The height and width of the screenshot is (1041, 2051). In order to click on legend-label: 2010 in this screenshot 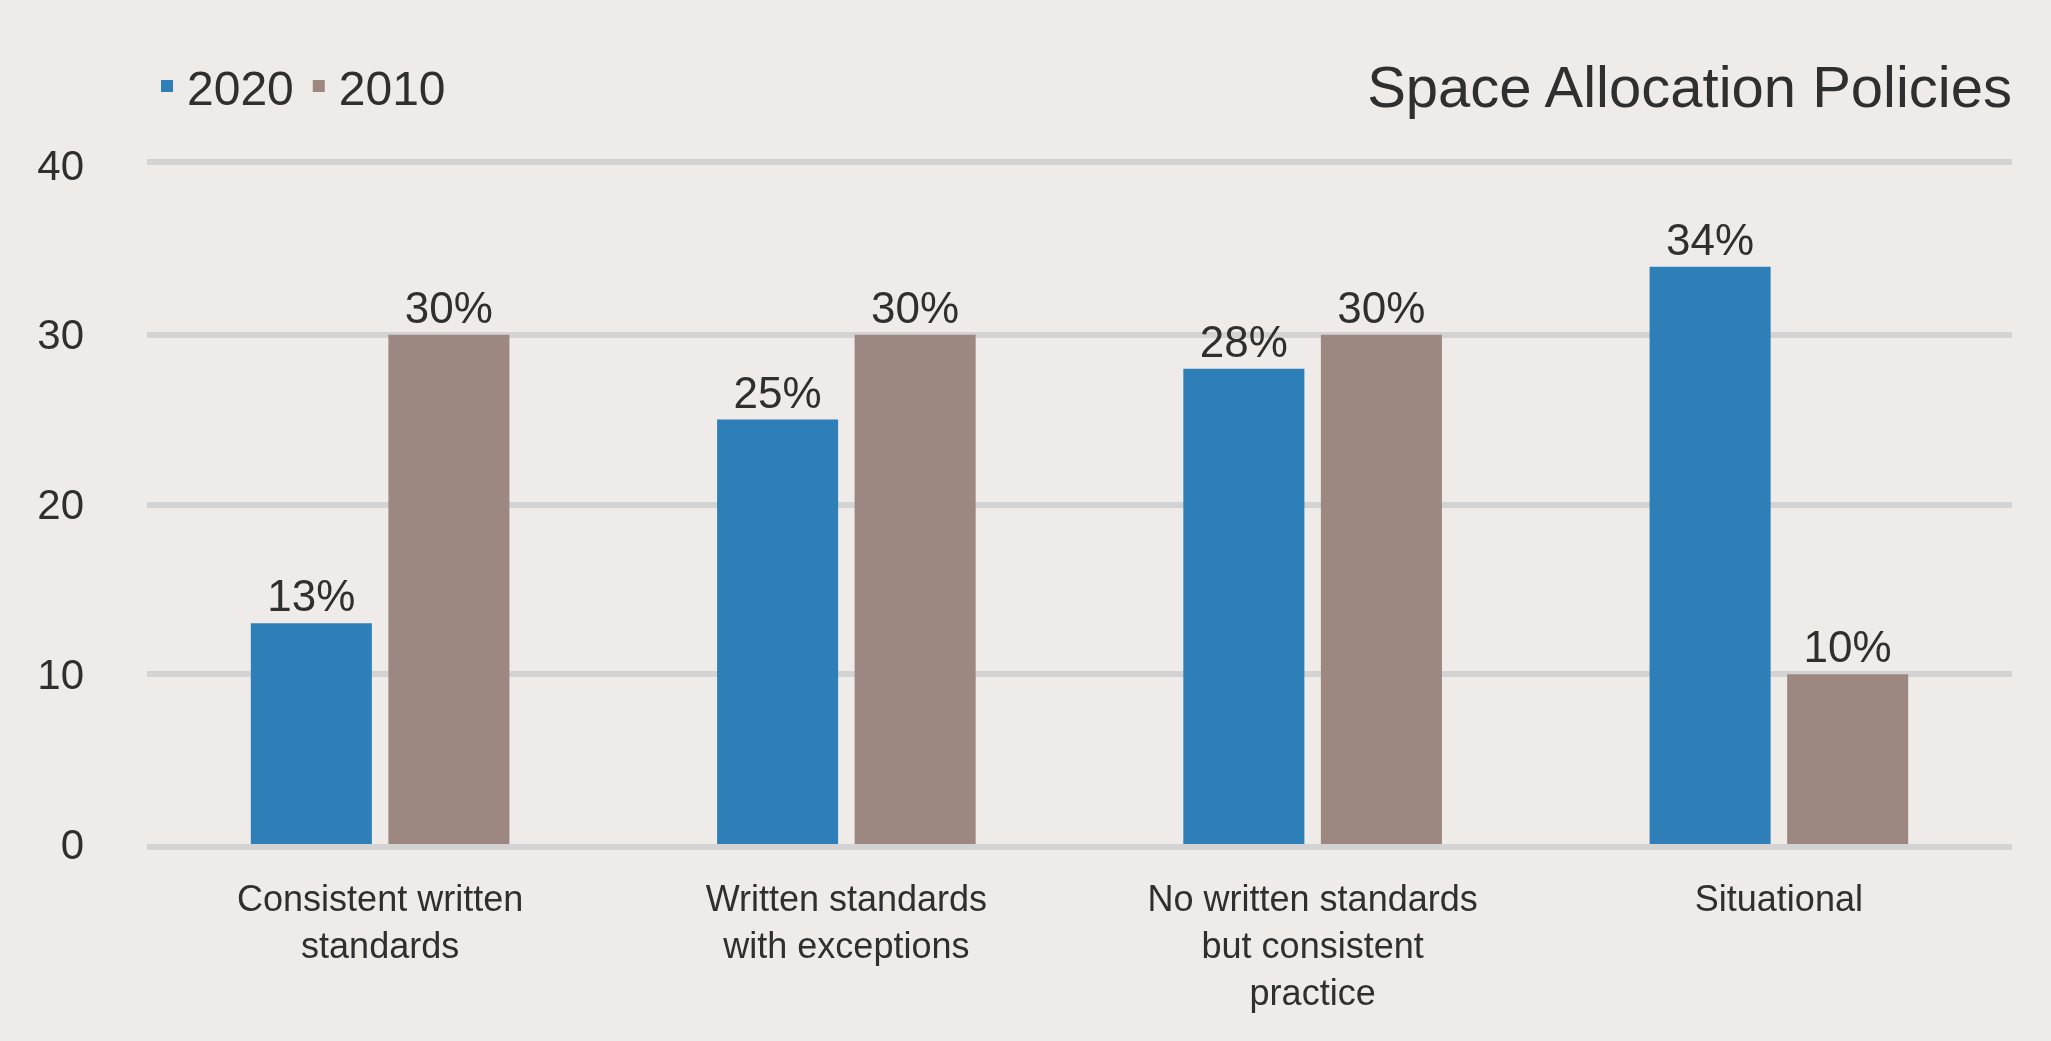, I will do `click(392, 88)`.